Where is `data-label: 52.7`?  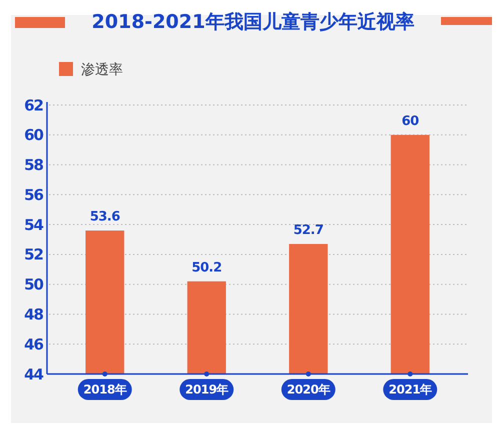
data-label: 52.7 is located at coordinates (308, 230).